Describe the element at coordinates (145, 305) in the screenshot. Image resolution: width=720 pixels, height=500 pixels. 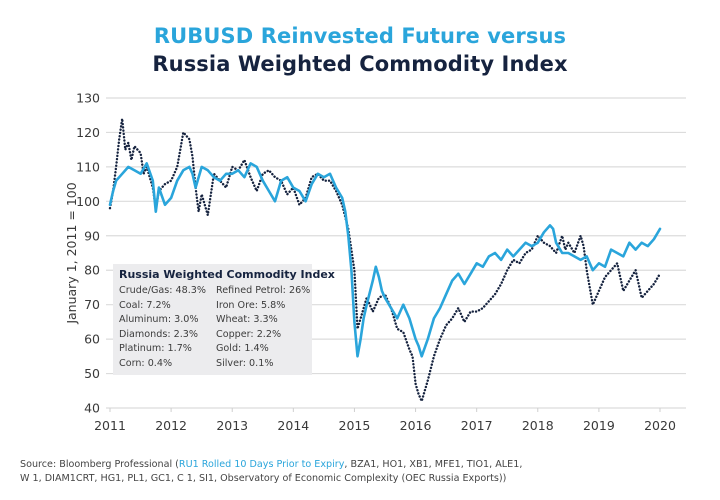
I see `commodity-weight-item: Coal: 7.2%` at that location.